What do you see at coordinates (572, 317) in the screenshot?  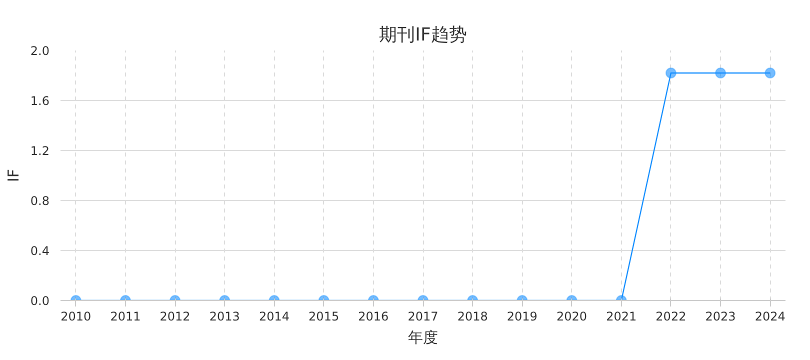 I see `x-tick-label: 2020` at bounding box center [572, 317].